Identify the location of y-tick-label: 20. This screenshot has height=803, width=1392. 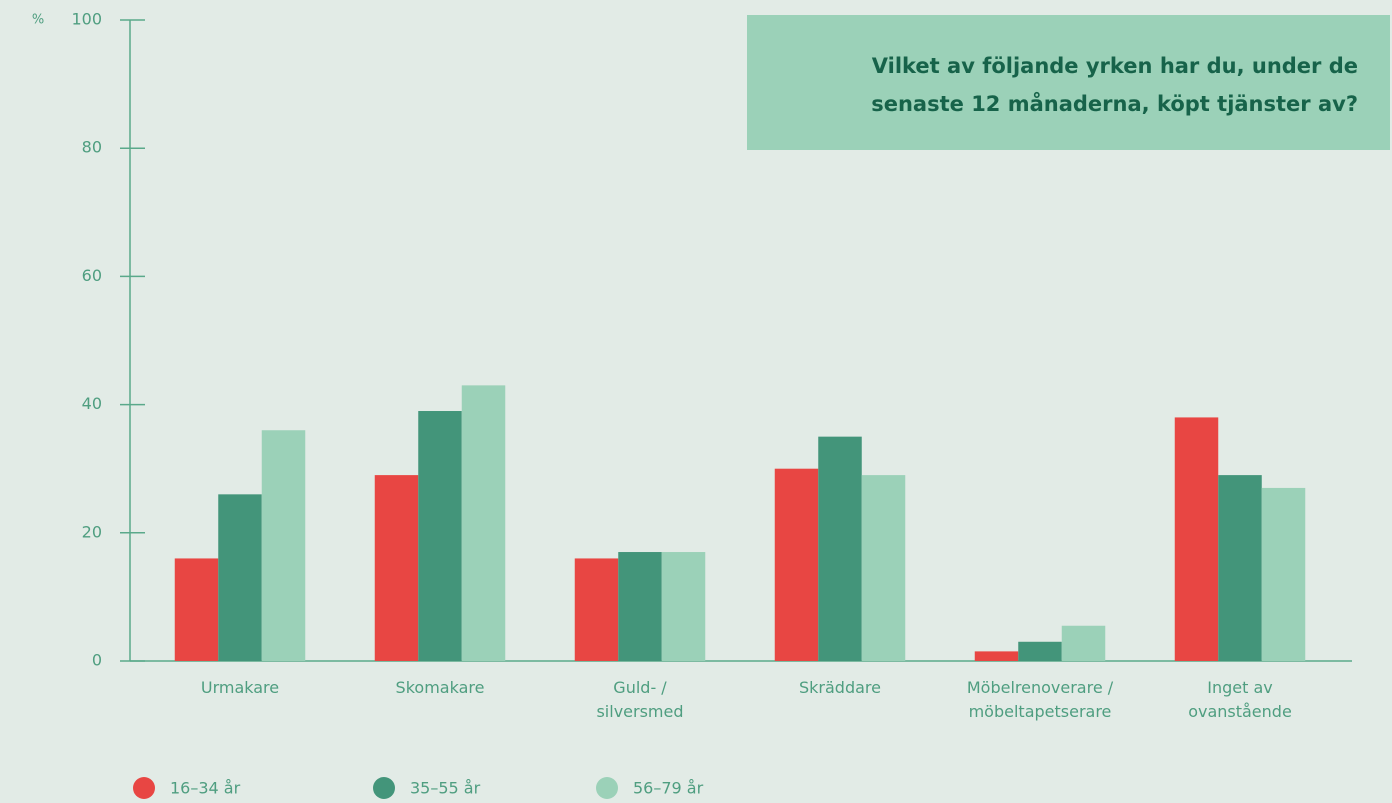
(92, 531).